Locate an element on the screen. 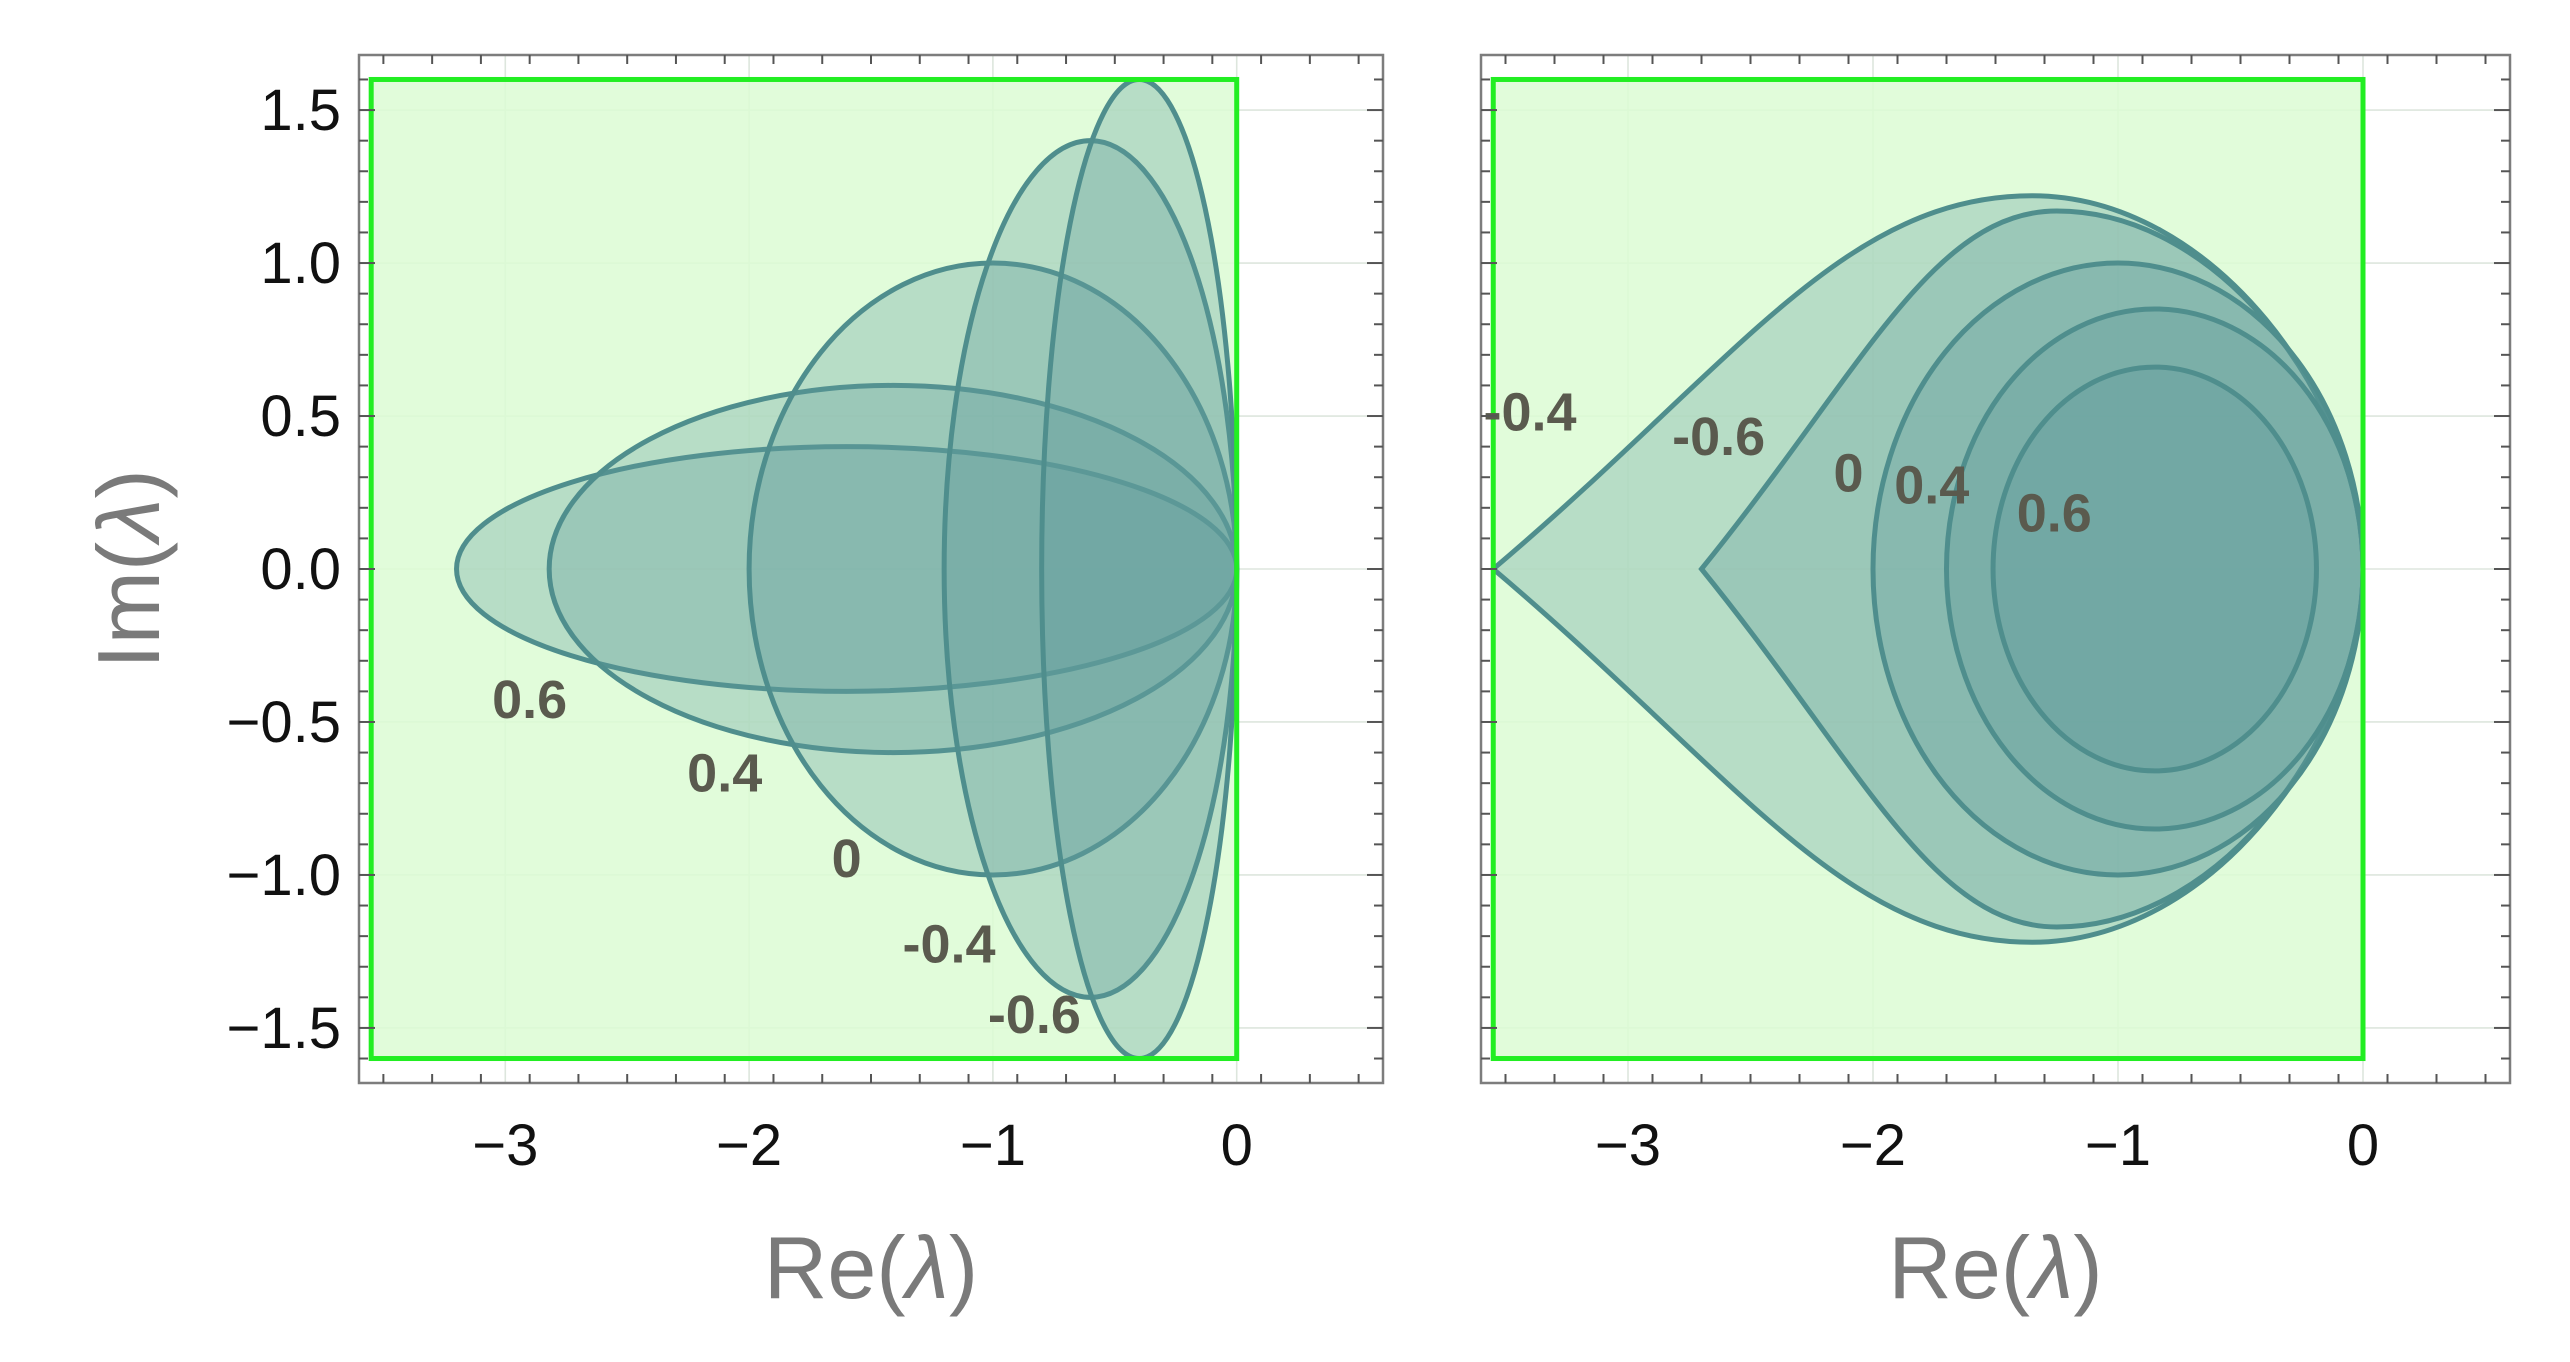  curve-labels: -0.4 -0.6 0 0.4 0.6 is located at coordinates (1787, 462).